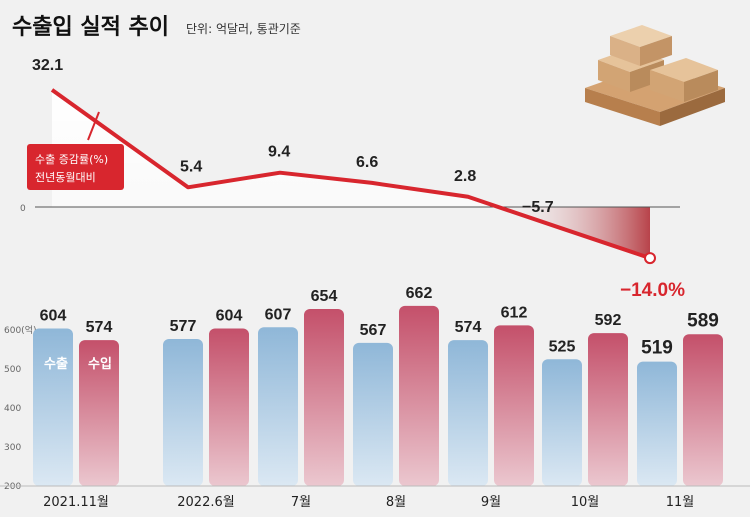 This screenshot has width=750, height=517. I want to click on line-legend-box, so click(75, 167).